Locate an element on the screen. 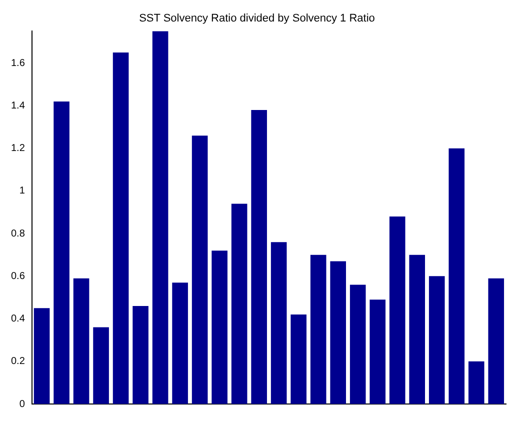 The image size is (518, 421). y-tick-label: 1.4 is located at coordinates (18, 106).